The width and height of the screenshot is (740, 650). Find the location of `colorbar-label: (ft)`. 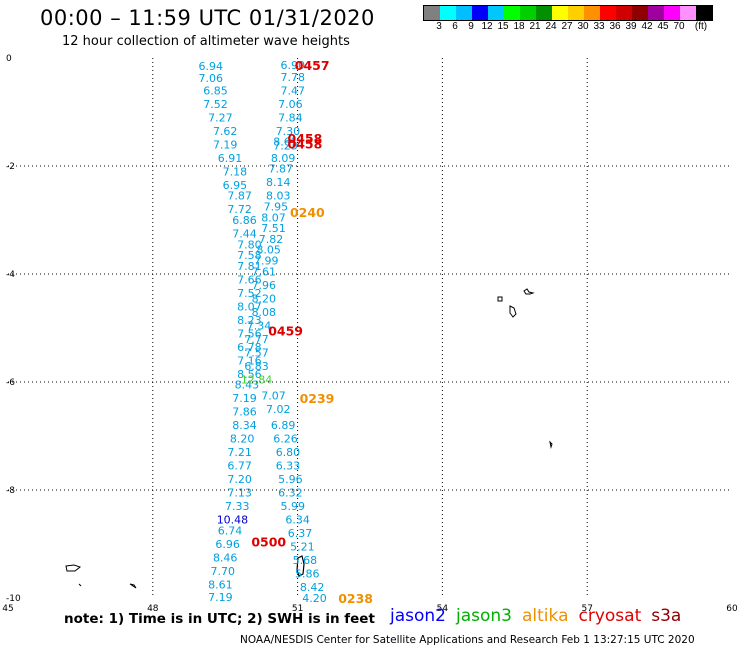

colorbar-label: (ft) is located at coordinates (701, 26).